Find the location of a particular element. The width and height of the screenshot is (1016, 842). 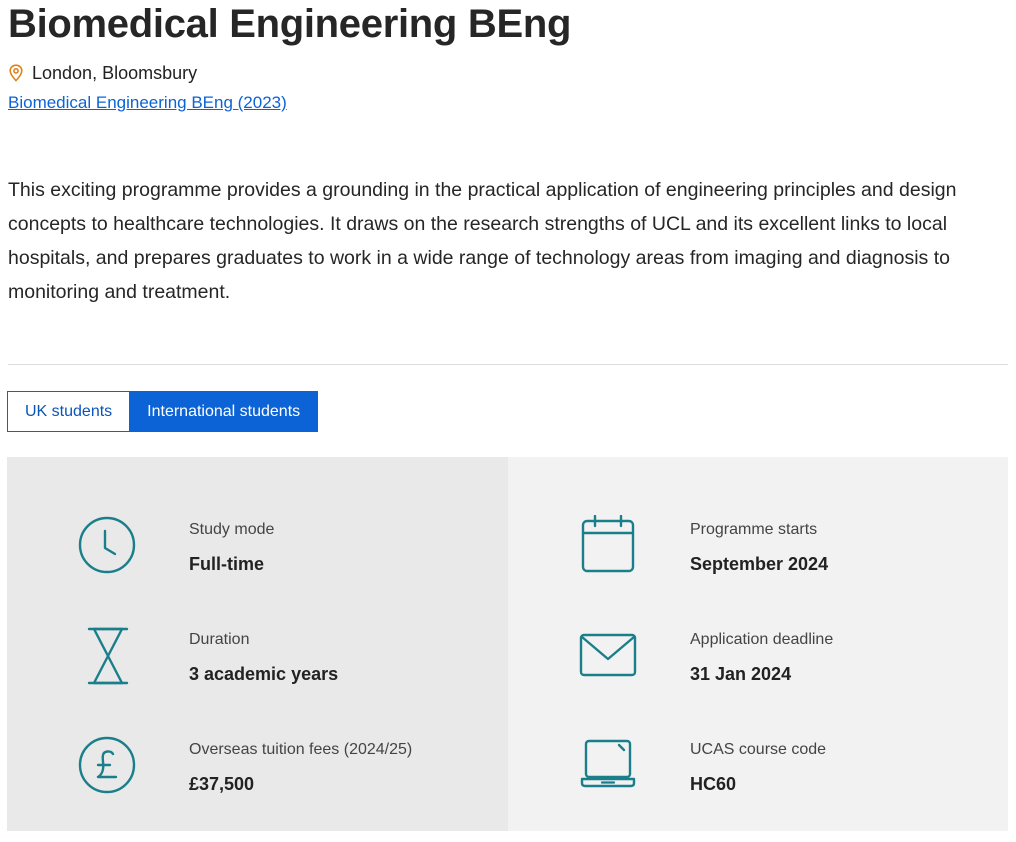

fact-value: HC60 is located at coordinates (713, 784).